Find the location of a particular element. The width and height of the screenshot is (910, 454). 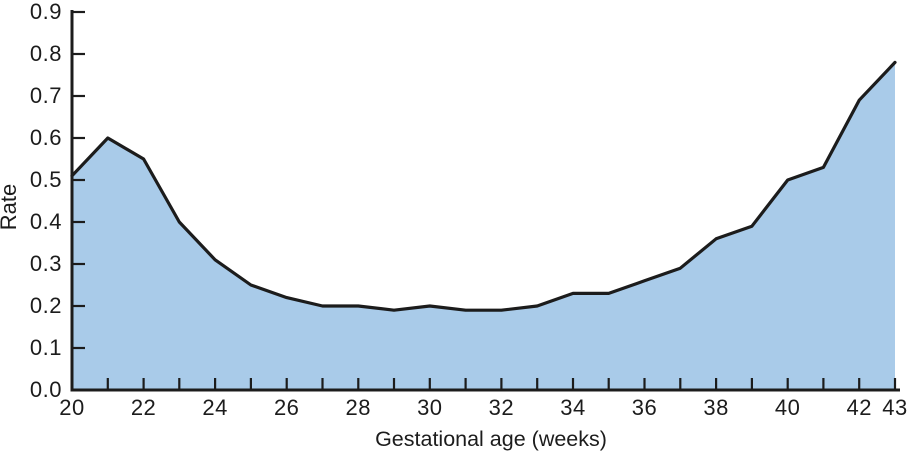

x-axis-tick-label: 34 is located at coordinates (573, 407).